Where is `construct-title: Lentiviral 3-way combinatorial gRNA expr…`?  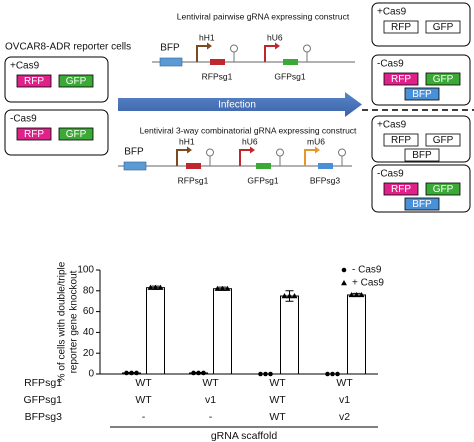
construct-title: Lentiviral 3-way combinatorial gRNA expr… is located at coordinates (248, 130).